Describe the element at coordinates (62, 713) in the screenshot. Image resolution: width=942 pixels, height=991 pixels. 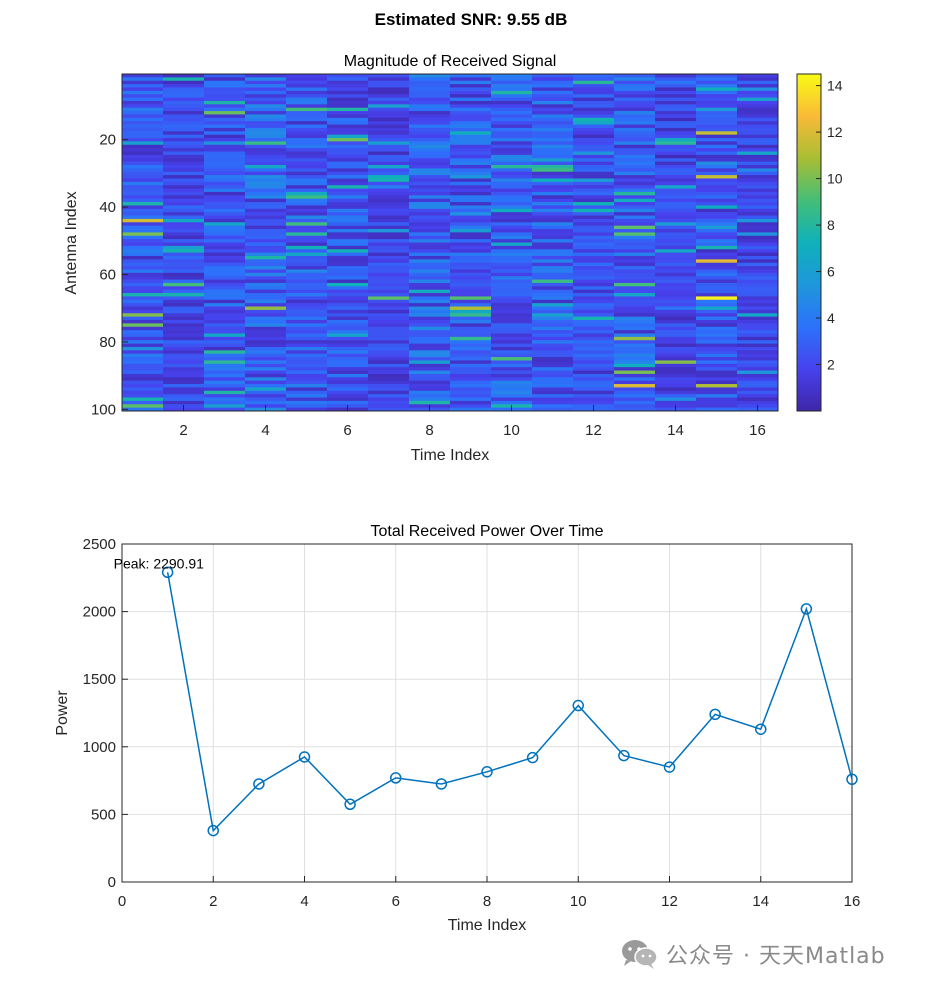
I see `line-ylabel: Power` at that location.